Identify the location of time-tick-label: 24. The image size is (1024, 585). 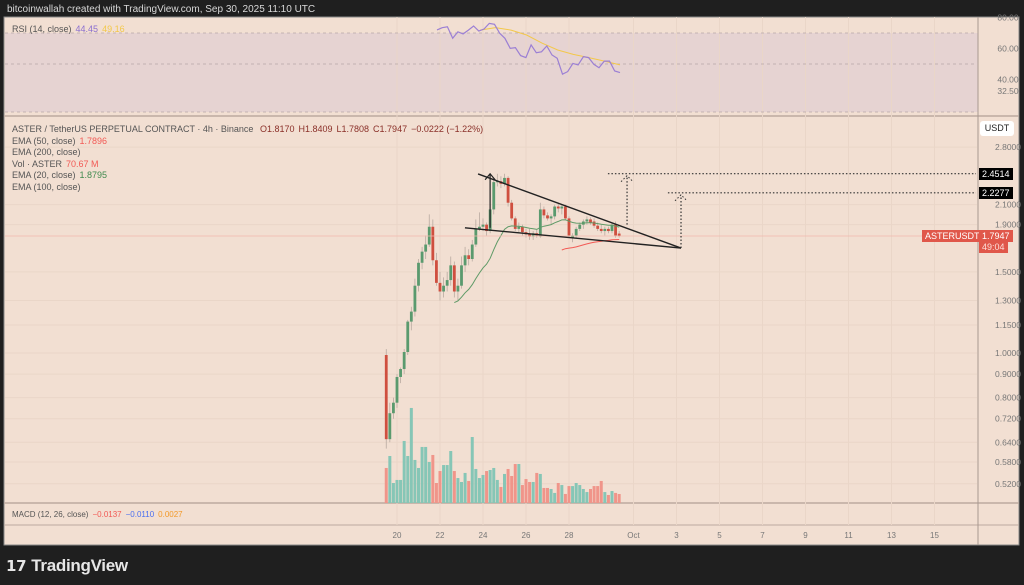
(483, 535).